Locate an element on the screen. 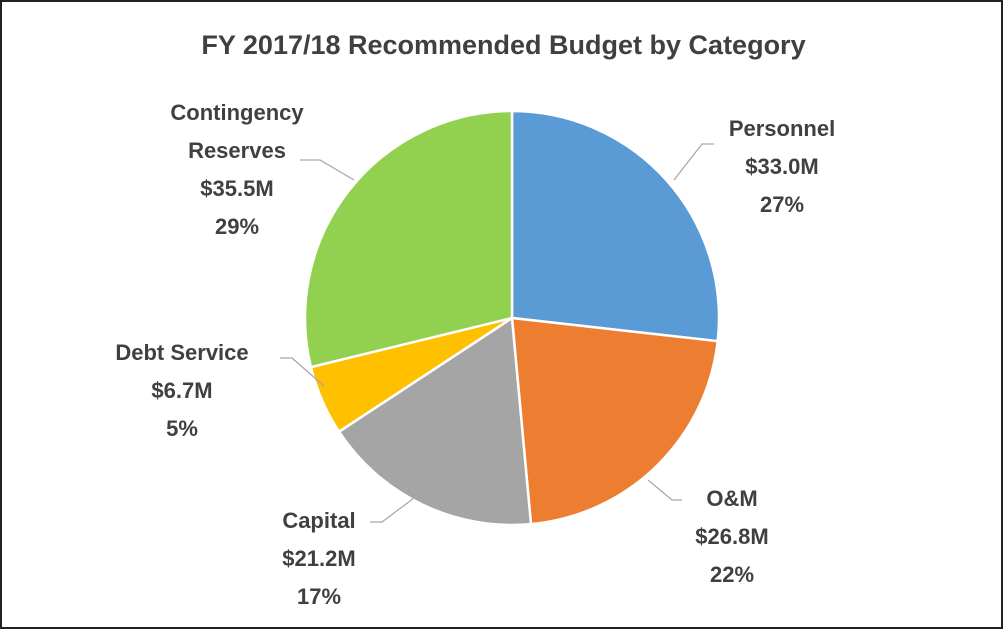  percent-label: 27% is located at coordinates (782, 204).